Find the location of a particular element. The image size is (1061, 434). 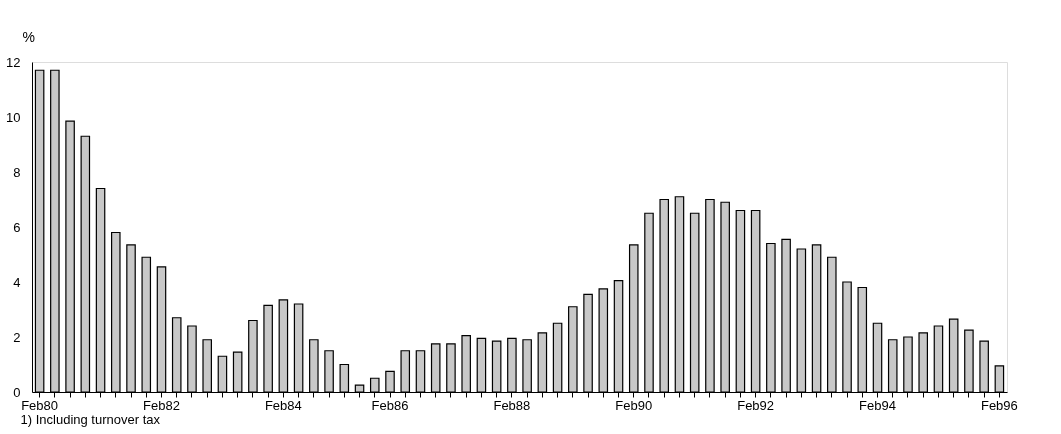

y-tick-label: 12 is located at coordinates (13, 62).